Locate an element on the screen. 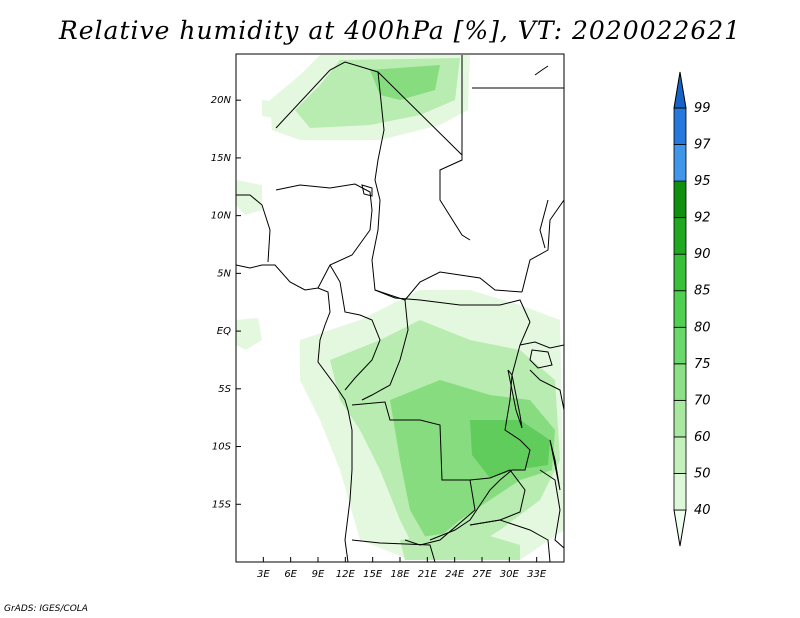  border-cameroon is located at coordinates (355, 327).